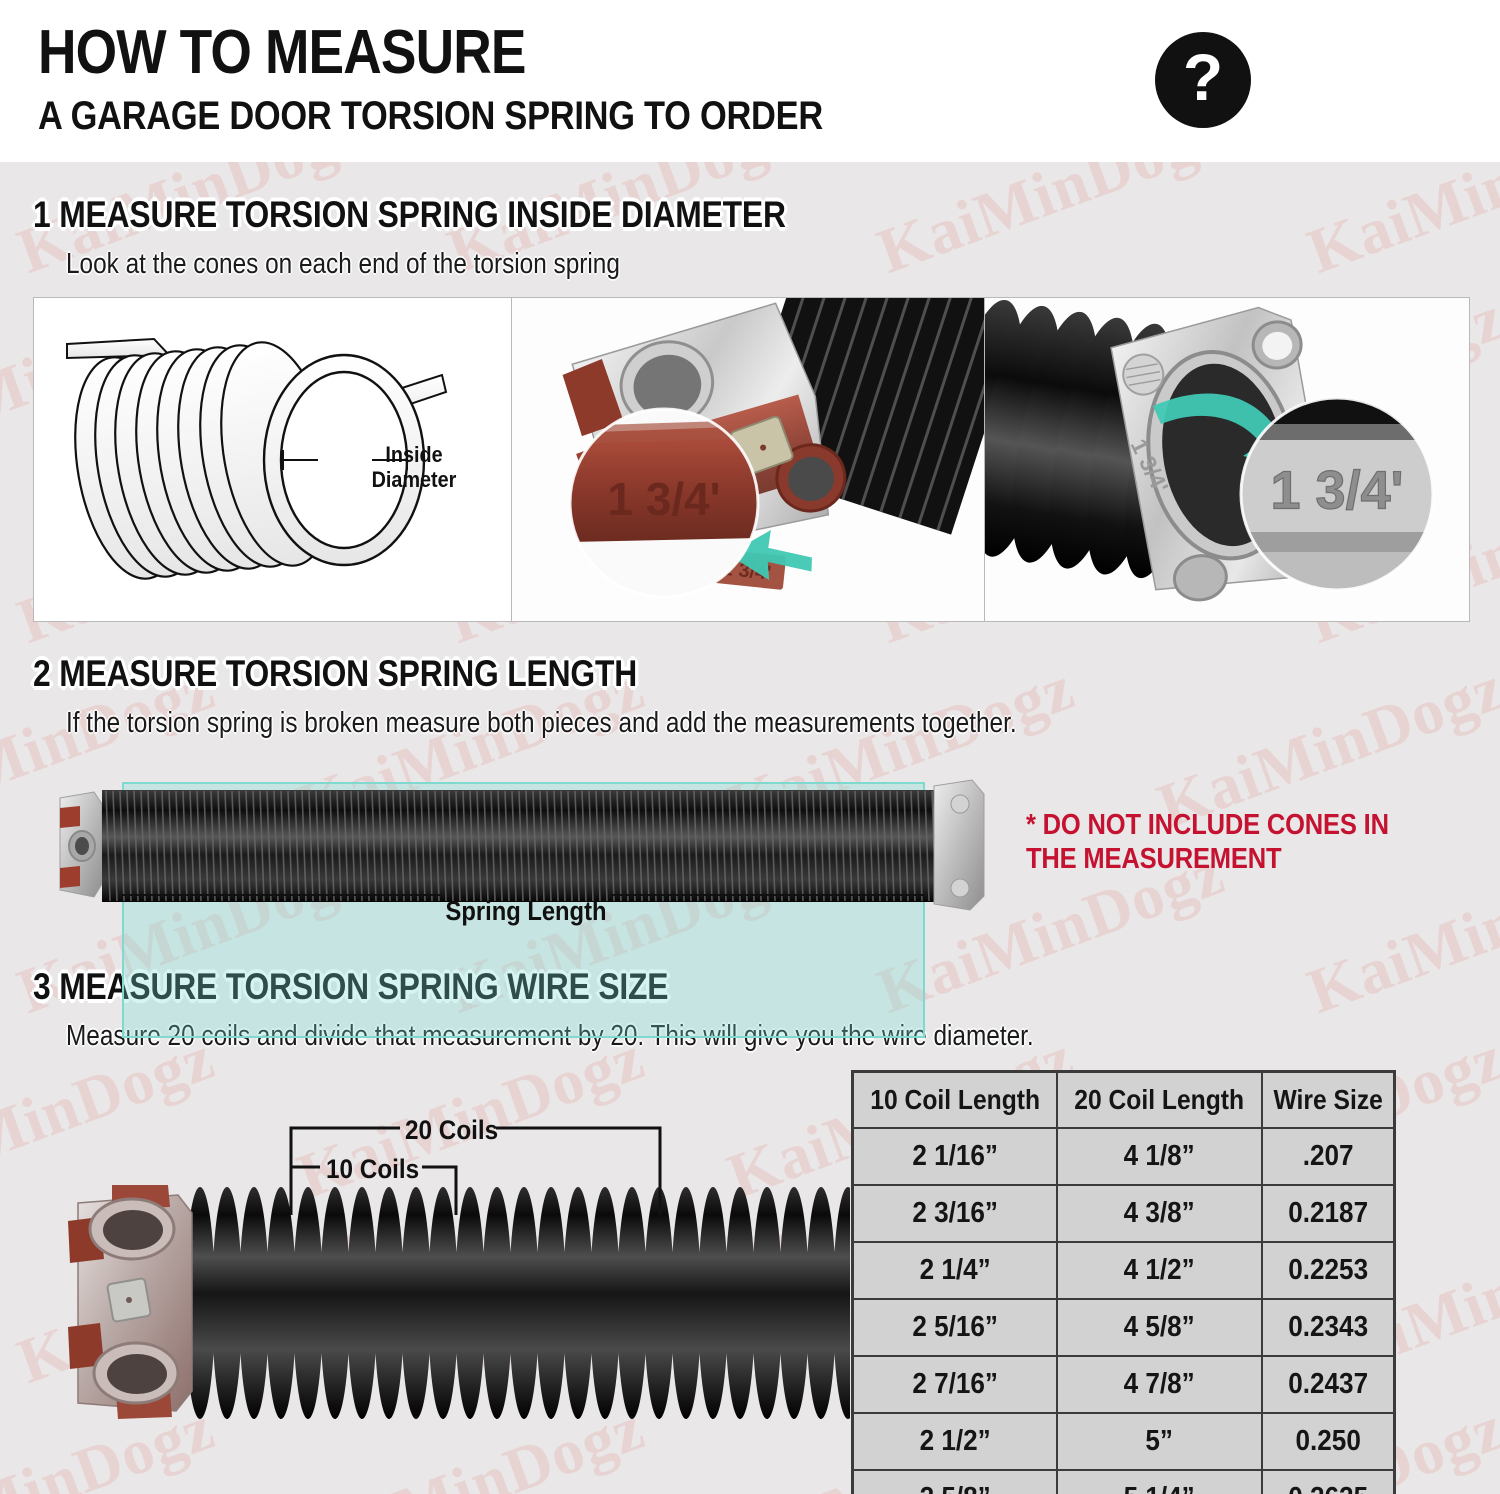  I want to click on spring-length-illustration: Spring Length, so click(526, 901).